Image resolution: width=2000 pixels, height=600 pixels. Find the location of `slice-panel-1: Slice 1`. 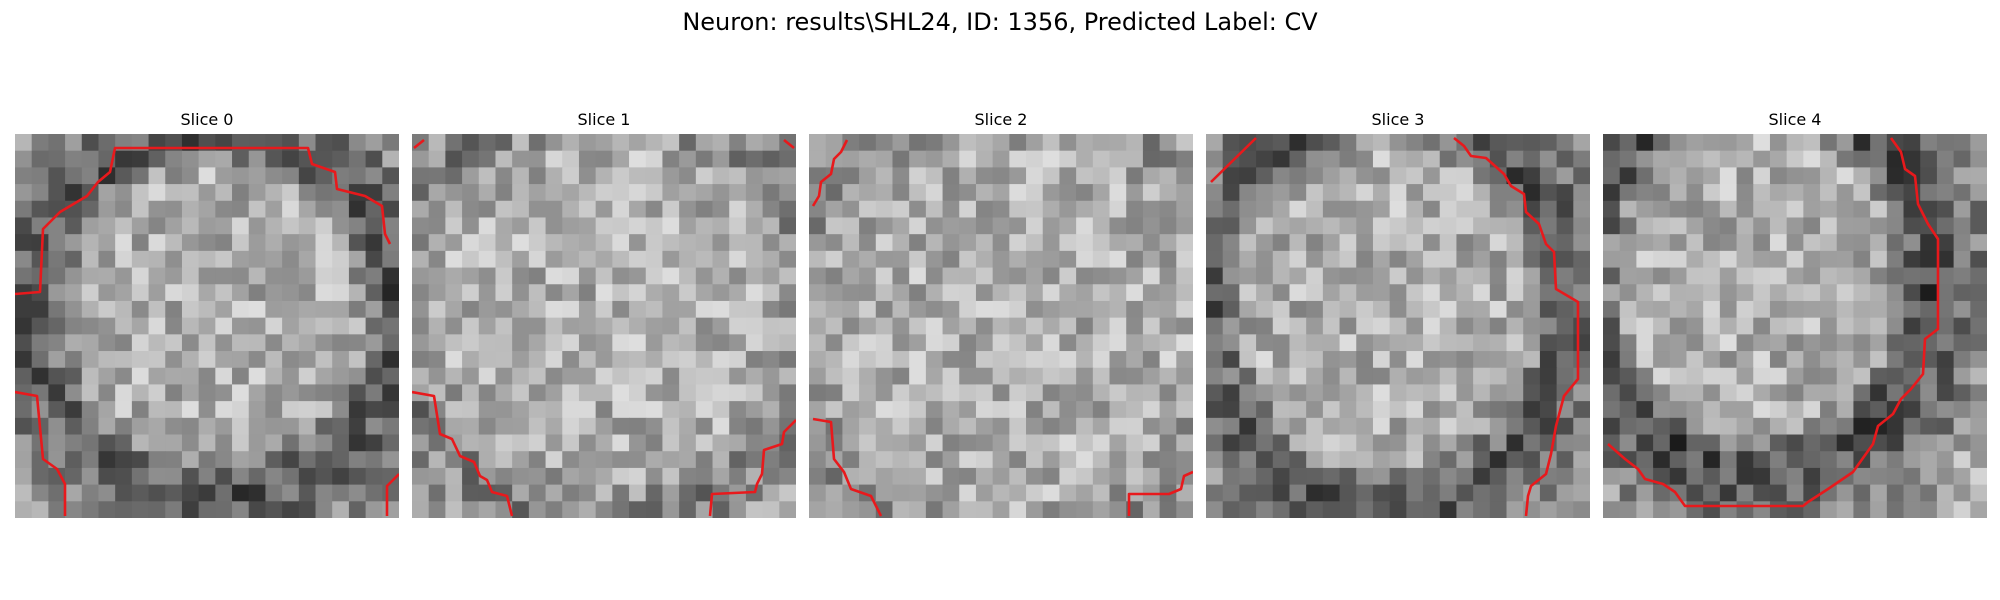

slice-panel-1: Slice 1 is located at coordinates (604, 314).